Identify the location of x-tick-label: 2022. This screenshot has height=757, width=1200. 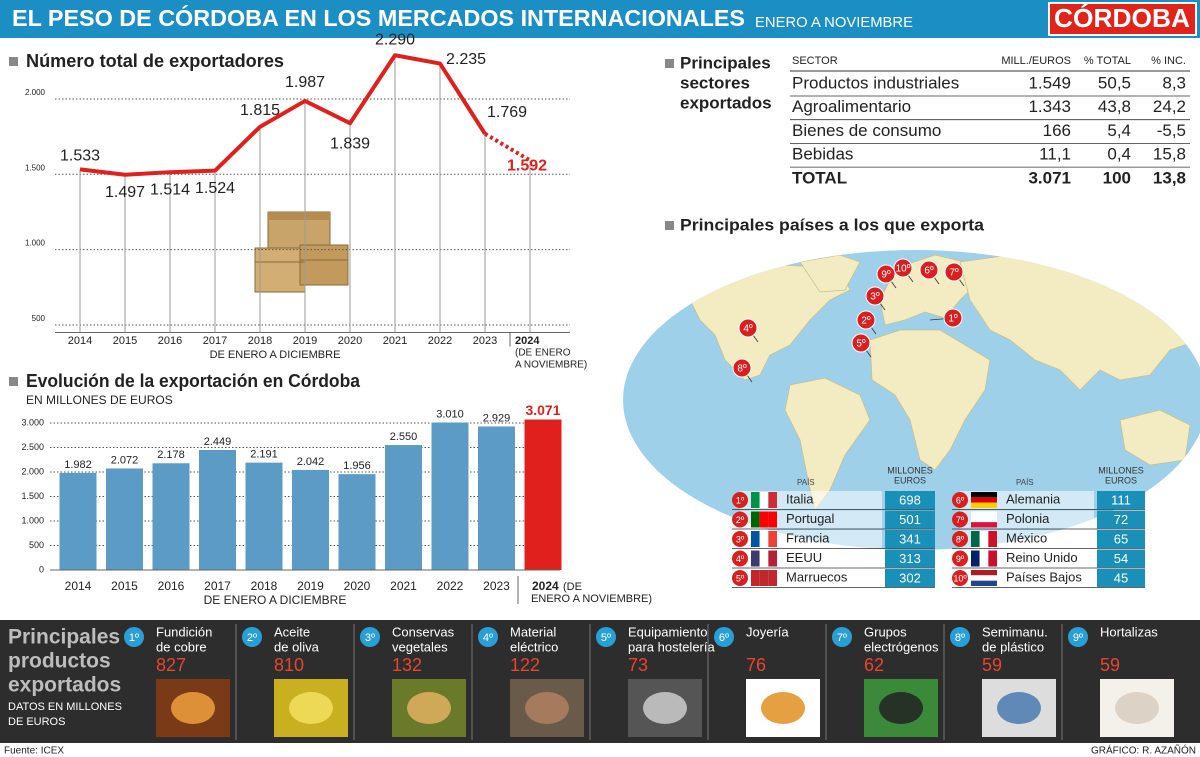
(450, 586).